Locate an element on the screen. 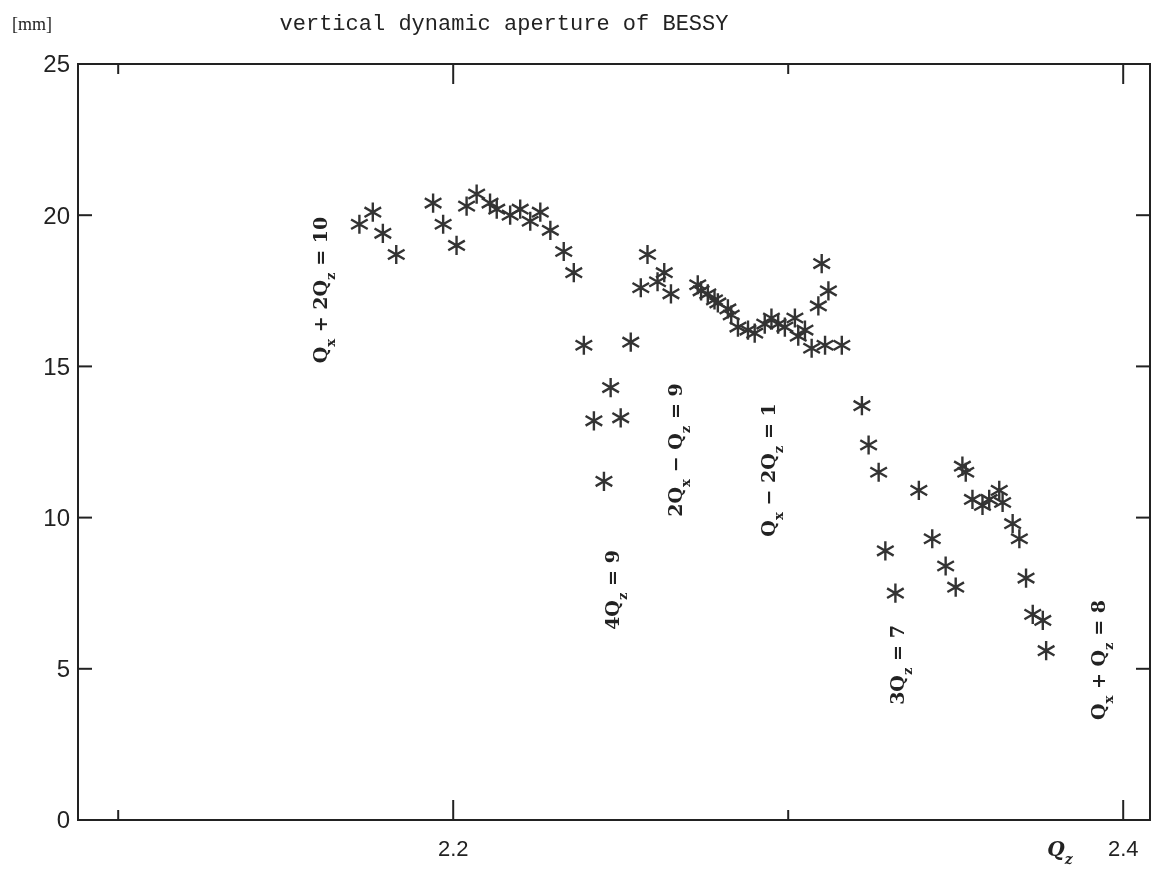 This screenshot has width=1161, height=873. y-tick-label: 25 is located at coordinates (56, 64).